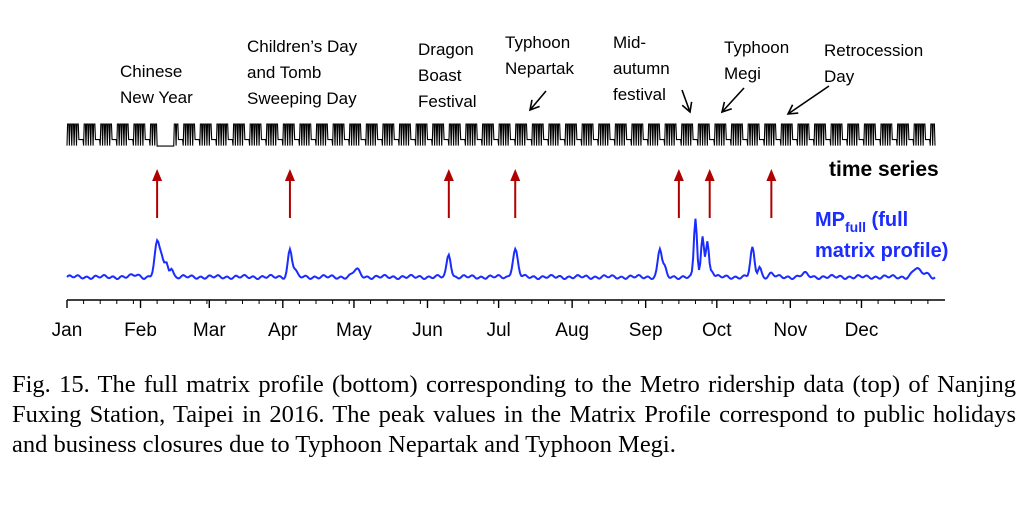  Describe the element at coordinates (881, 235) in the screenshot. I see `matrix-profile-label: MPfull (full matrix profile)` at that location.